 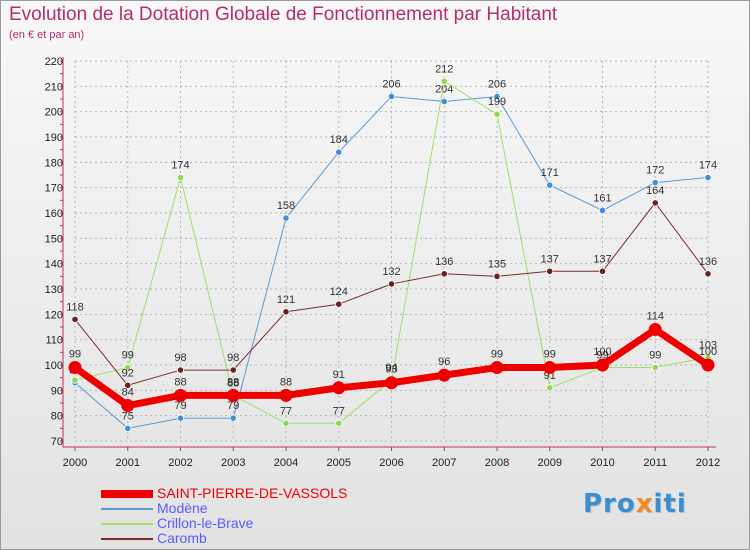 What do you see at coordinates (497, 84) in the screenshot?
I see `data-label-mod-ne: 206` at bounding box center [497, 84].